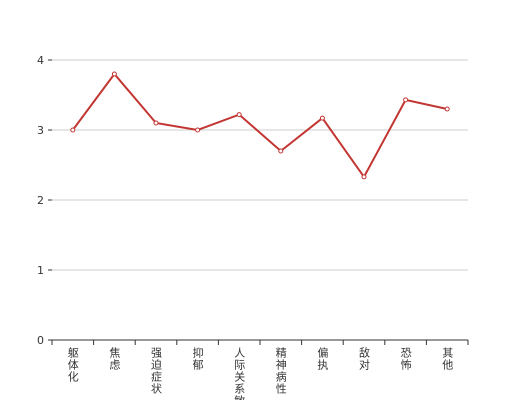 This screenshot has width=520, height=400. What do you see at coordinates (447, 359) in the screenshot?
I see `x-tick-label: 其他` at bounding box center [447, 359].